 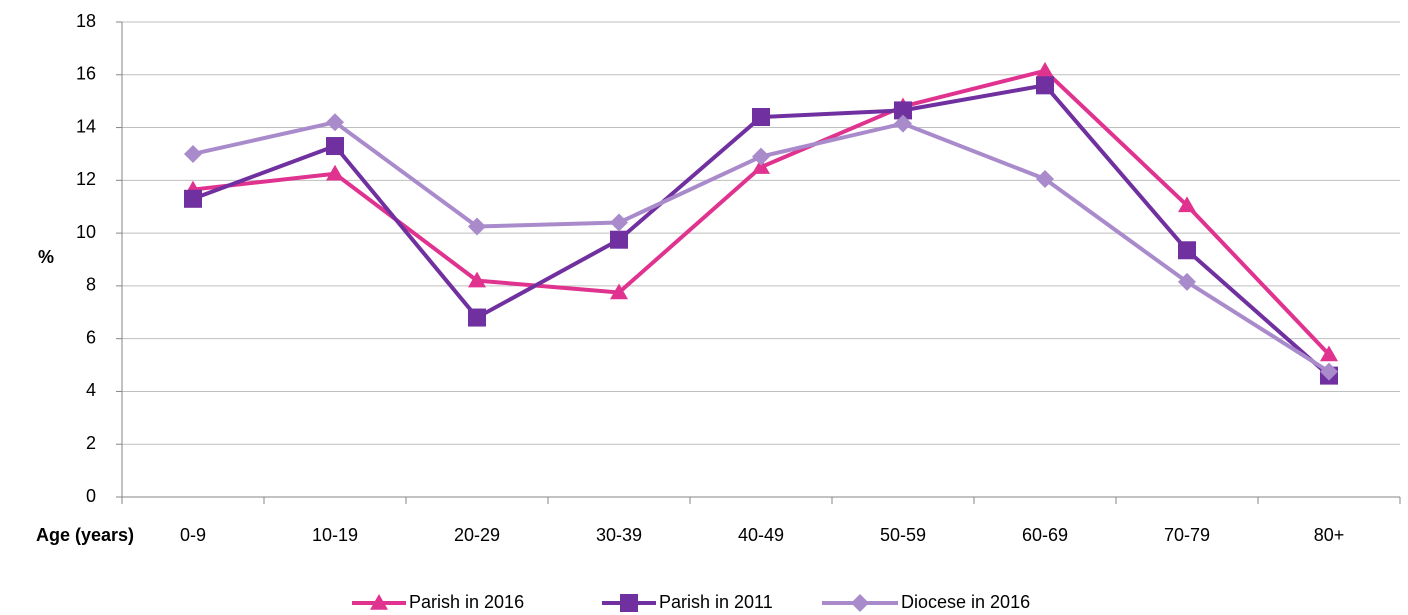 I want to click on y-tick-label: 16, so click(x=86, y=74).